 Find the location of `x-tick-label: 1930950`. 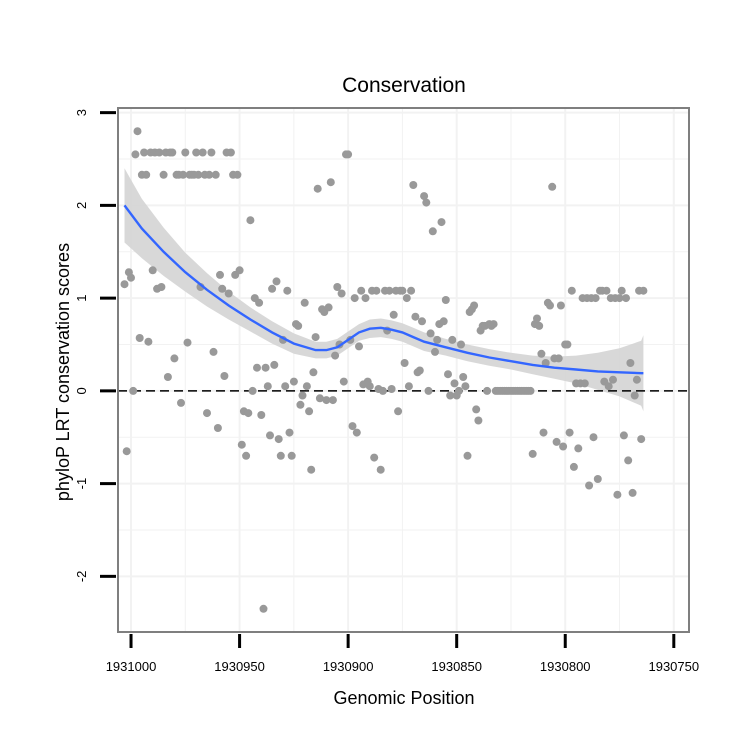

x-tick-label: 1930950 is located at coordinates (239, 666).